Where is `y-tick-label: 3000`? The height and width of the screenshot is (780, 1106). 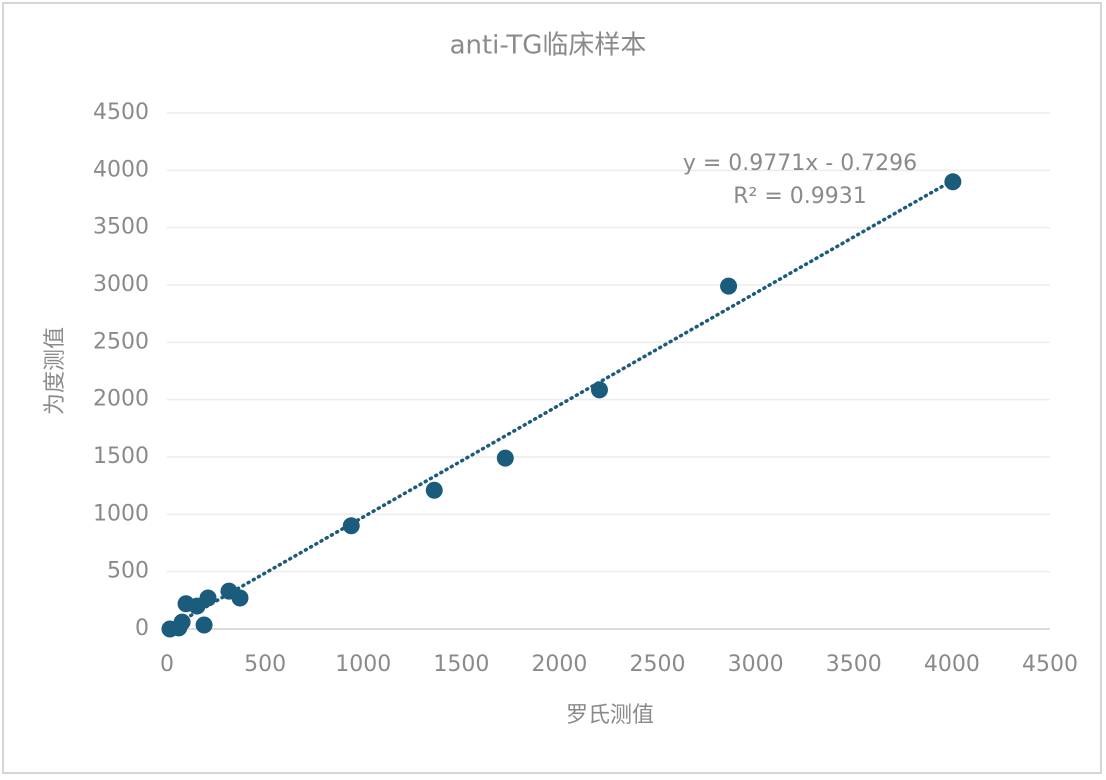
y-tick-label: 3000 is located at coordinates (121, 284).